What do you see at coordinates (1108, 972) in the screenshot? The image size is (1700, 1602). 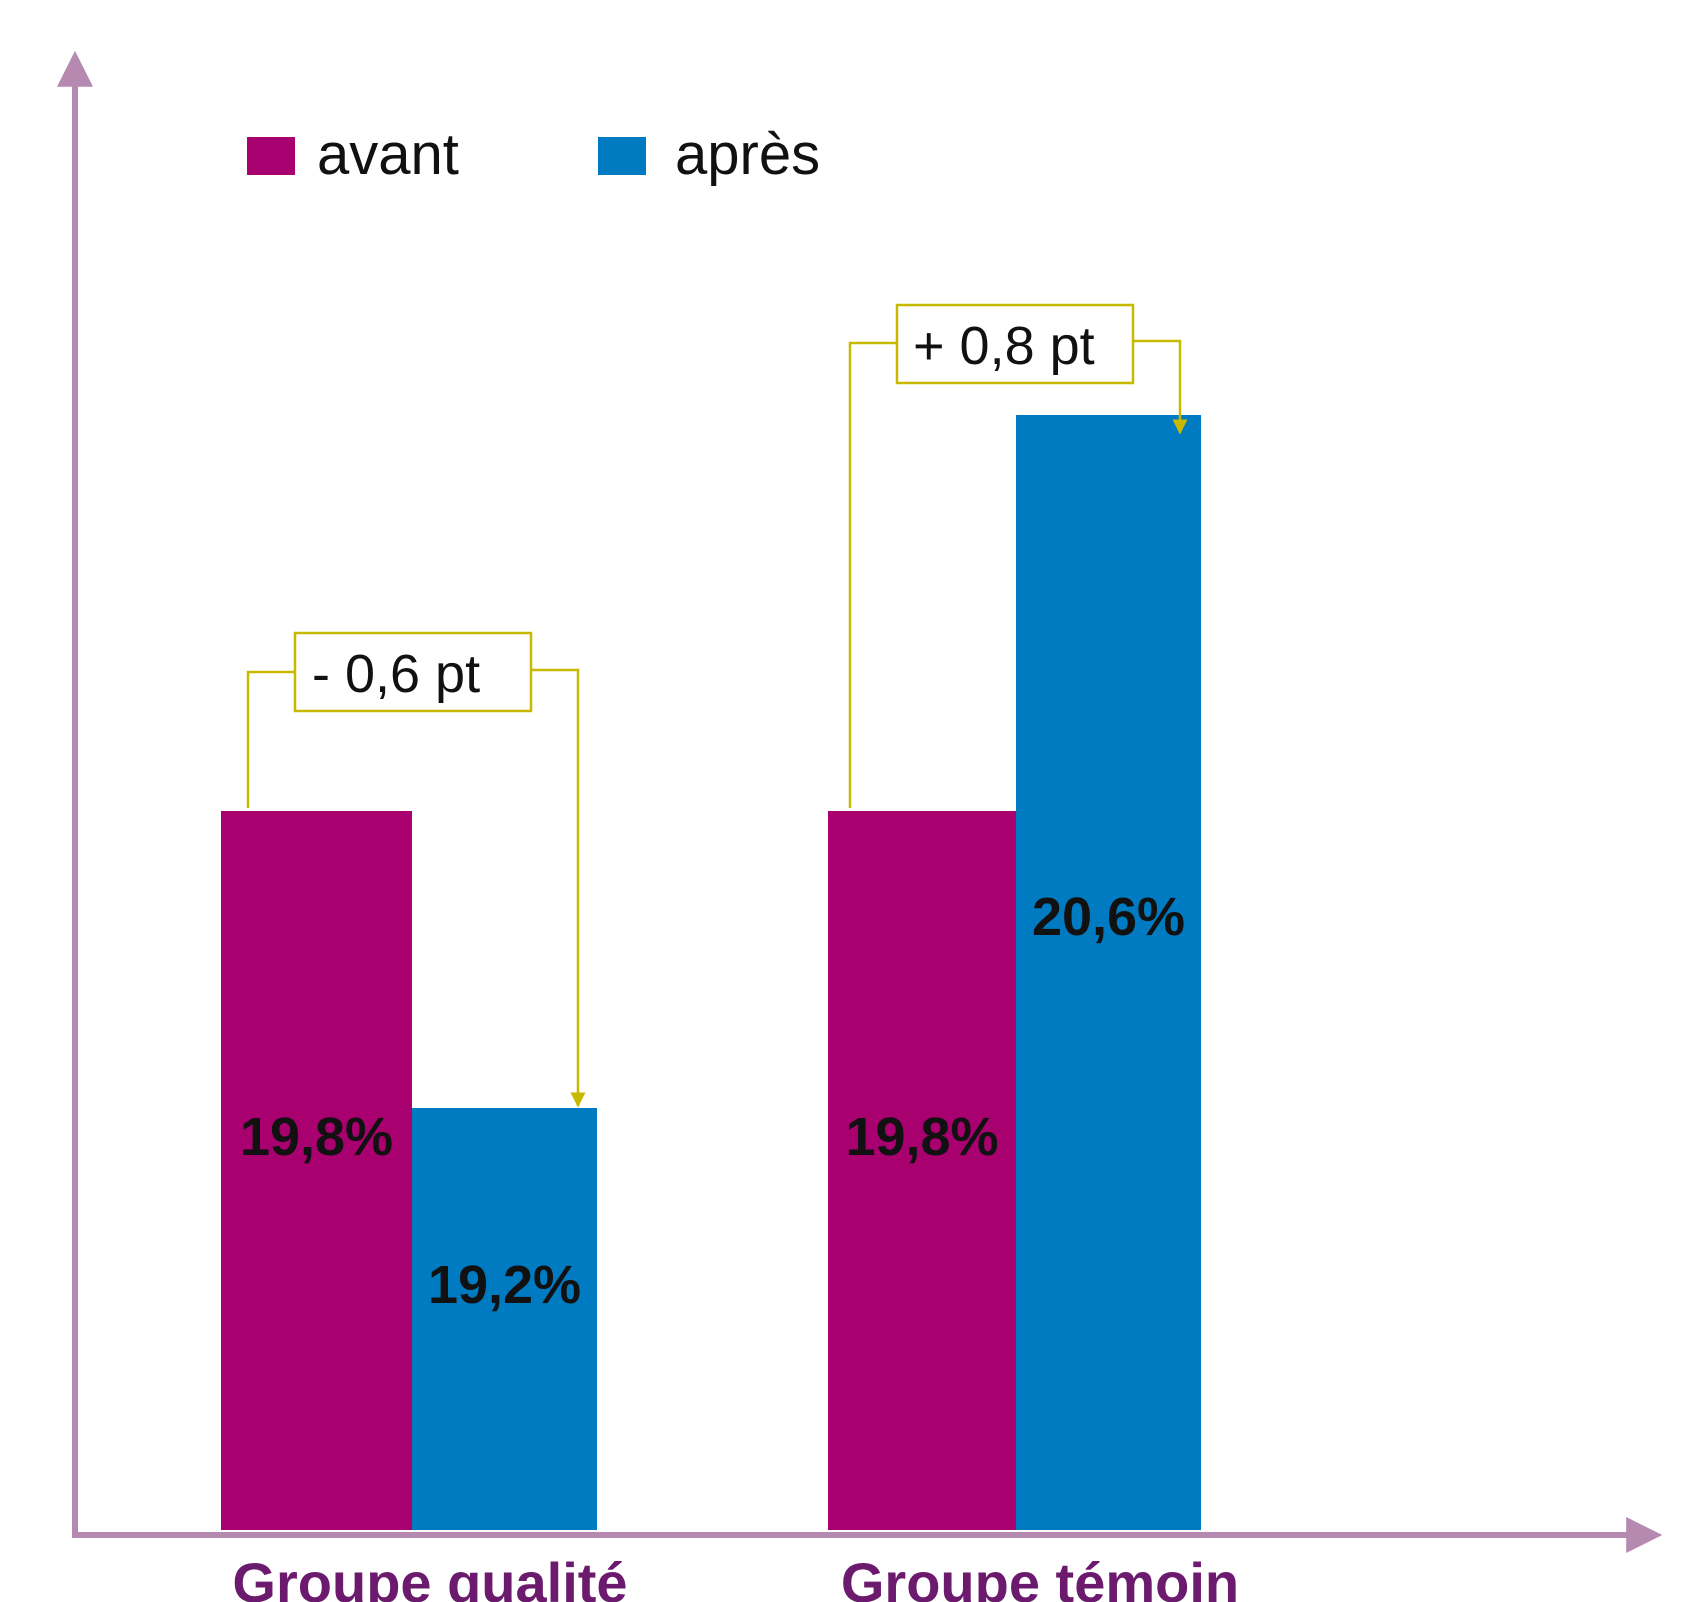 I see `bar-temoin-apres` at bounding box center [1108, 972].